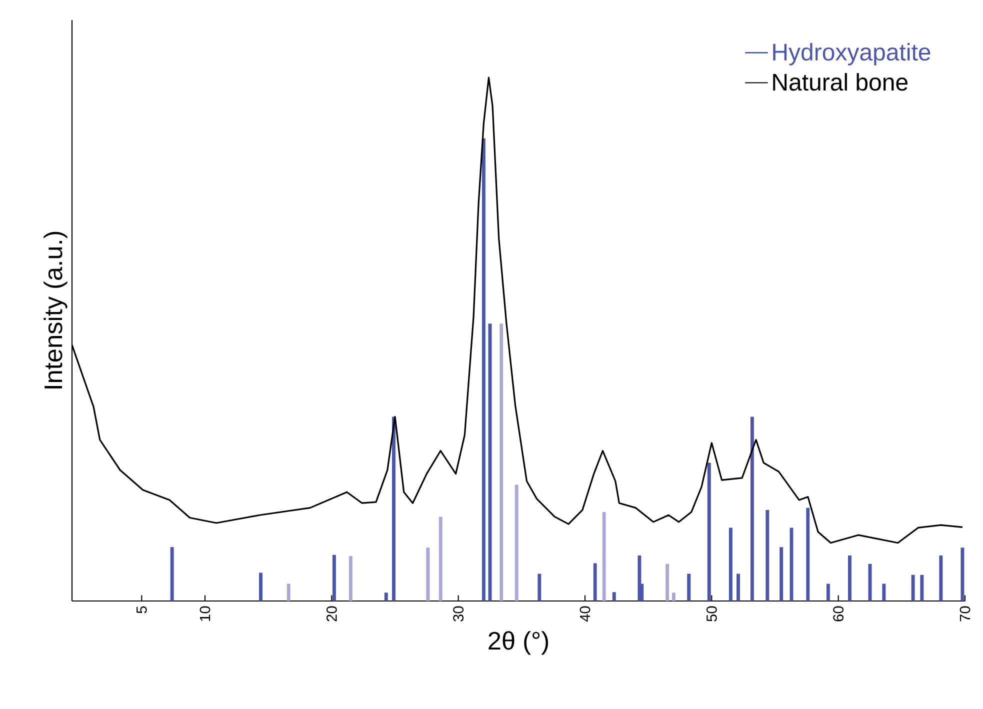 The image size is (983, 709). Describe the element at coordinates (711, 614) in the screenshot. I see `x-tick-label: 50` at that location.